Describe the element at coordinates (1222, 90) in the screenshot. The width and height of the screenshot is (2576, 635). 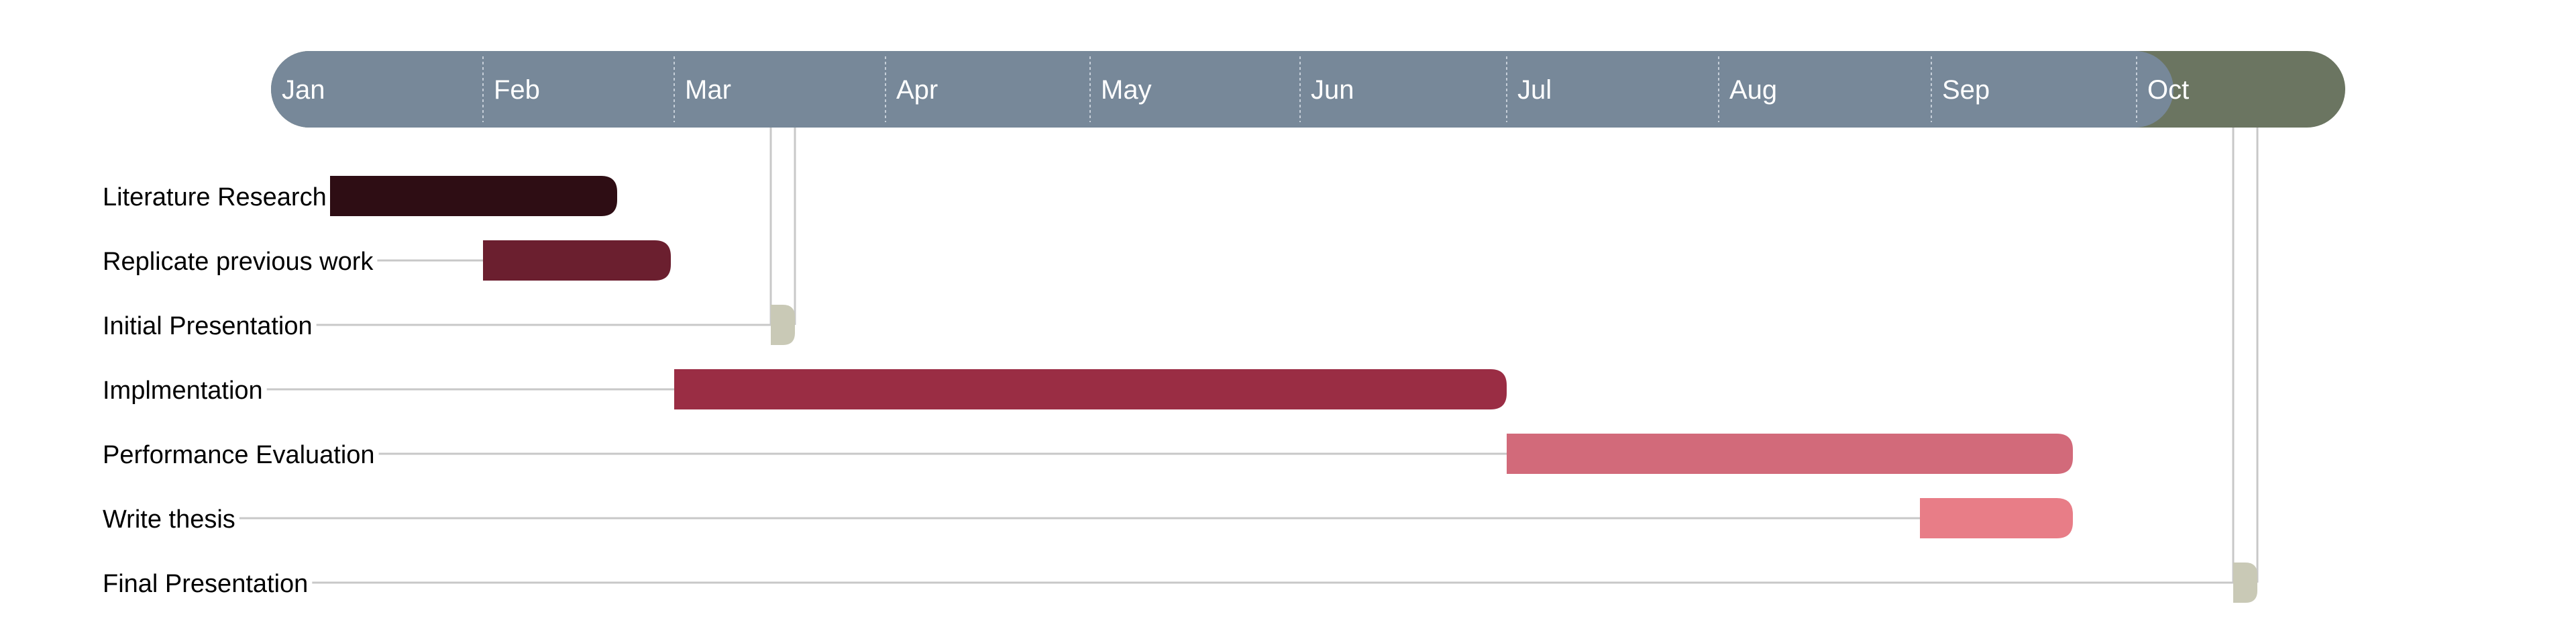
I see `header-band` at that location.